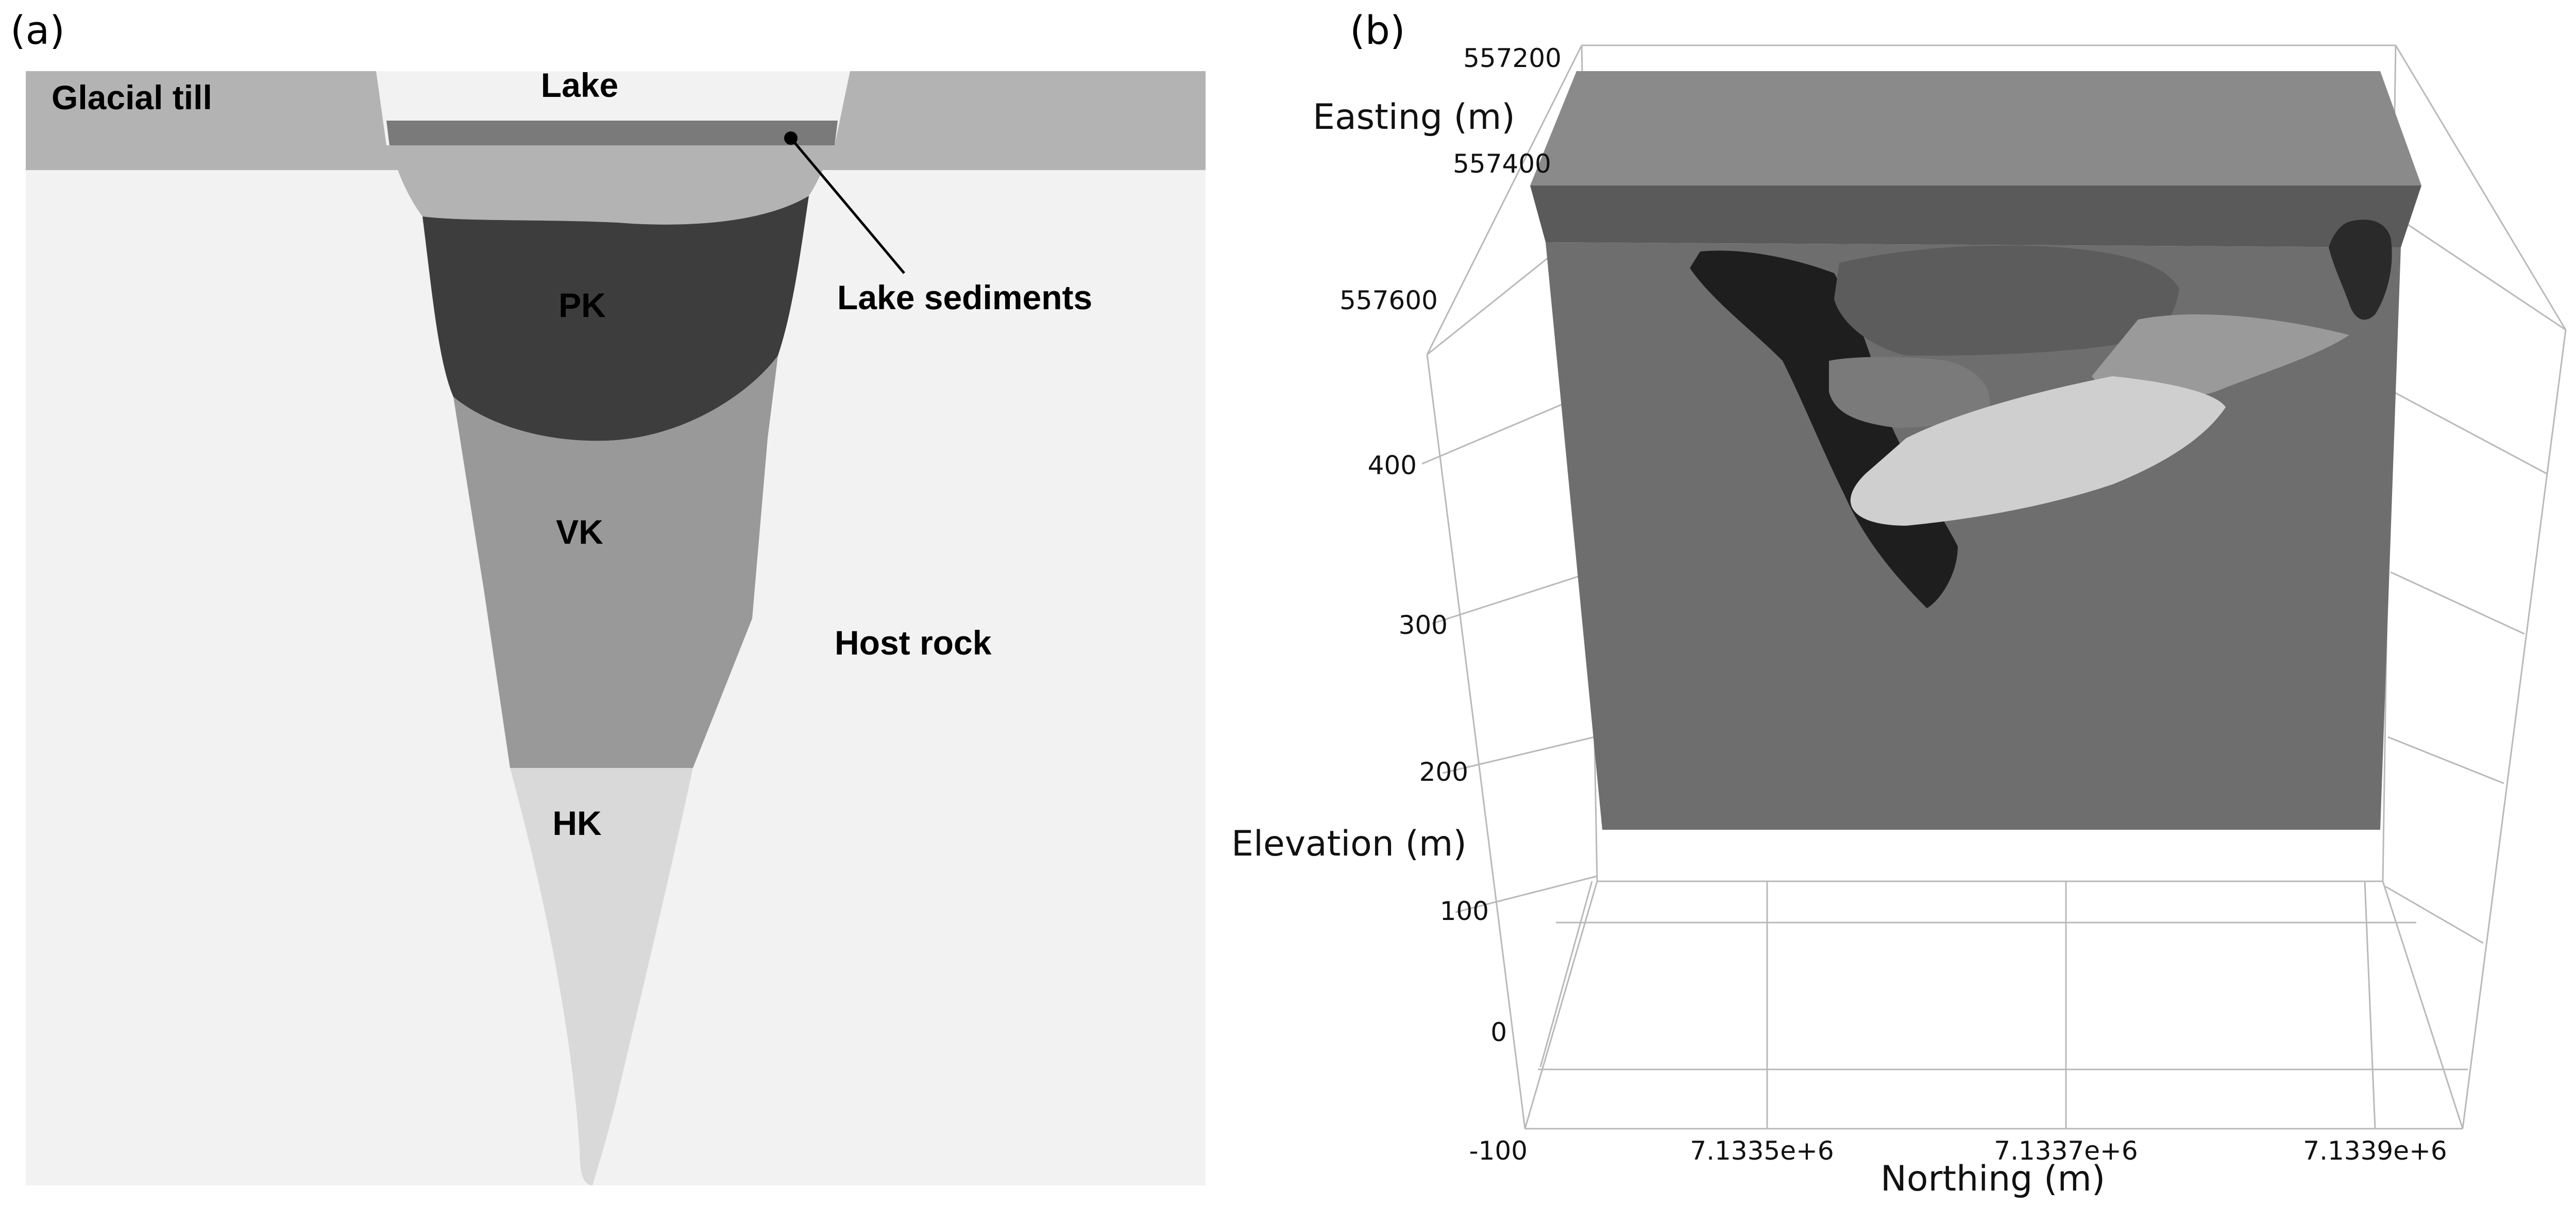 This screenshot has width=2576, height=1206. I want to click on elevation-axis-title: Elevation (m), so click(1349, 844).